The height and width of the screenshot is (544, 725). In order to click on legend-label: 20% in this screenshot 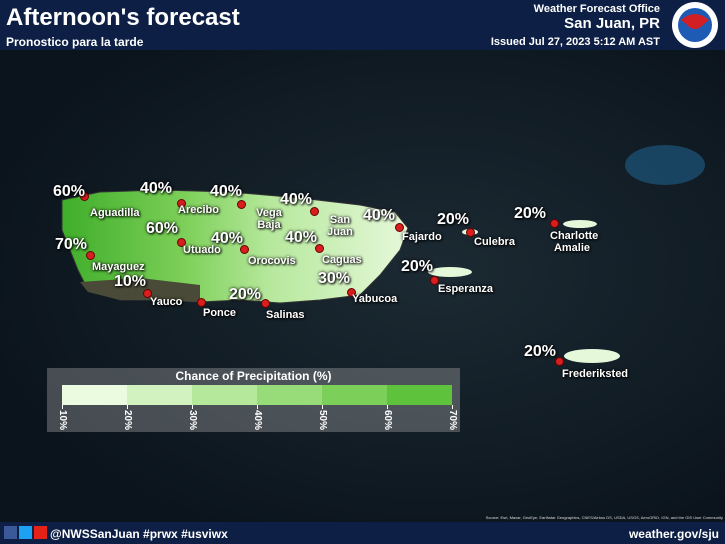, I will do `click(127, 420)`.